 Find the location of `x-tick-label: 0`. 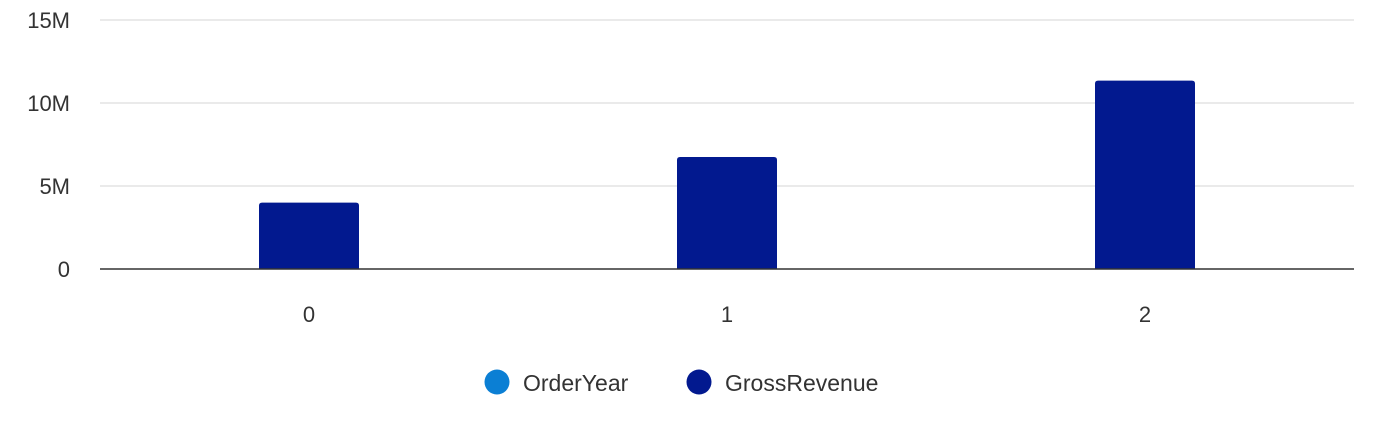

x-tick-label: 0 is located at coordinates (309, 314).